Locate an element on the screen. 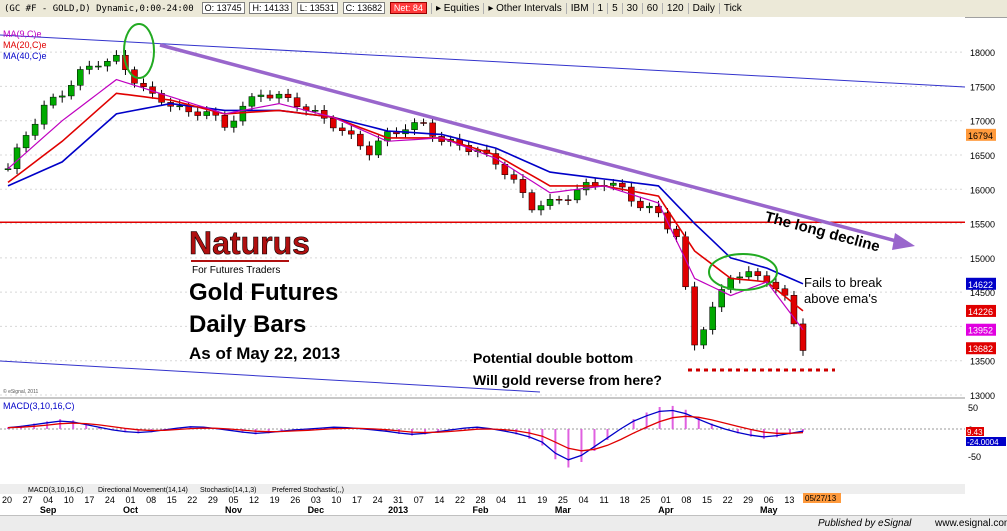 The height and width of the screenshot is (531, 1007). interval-1-button: 1 is located at coordinates (600, 8).